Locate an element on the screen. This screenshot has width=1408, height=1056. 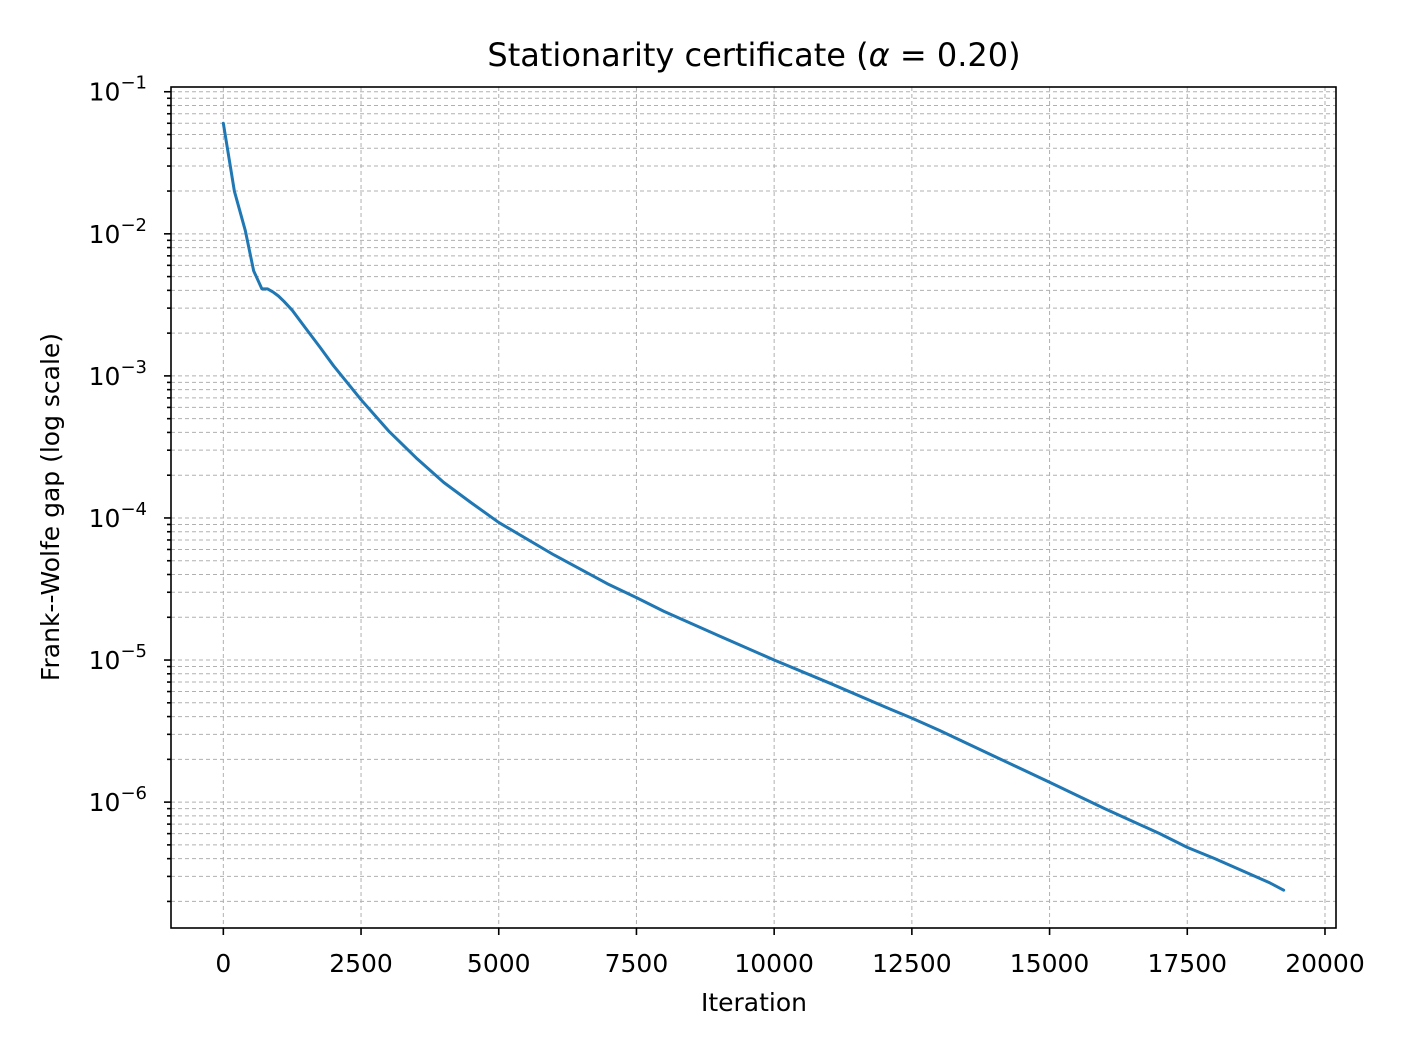
x-tick-label: 7500 is located at coordinates (637, 963).